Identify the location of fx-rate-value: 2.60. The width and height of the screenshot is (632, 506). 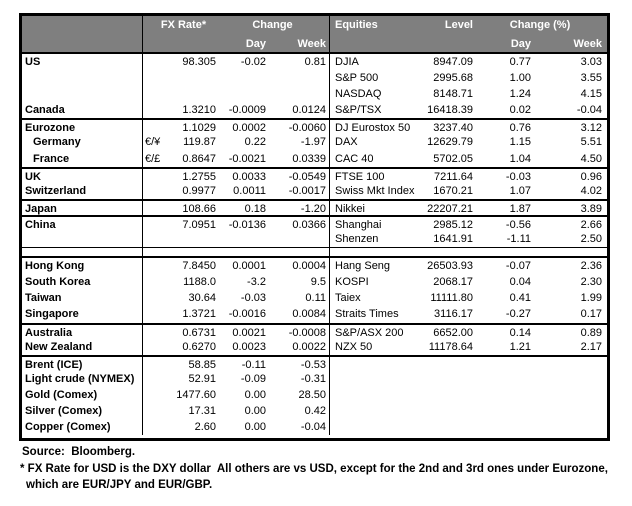
(205, 427).